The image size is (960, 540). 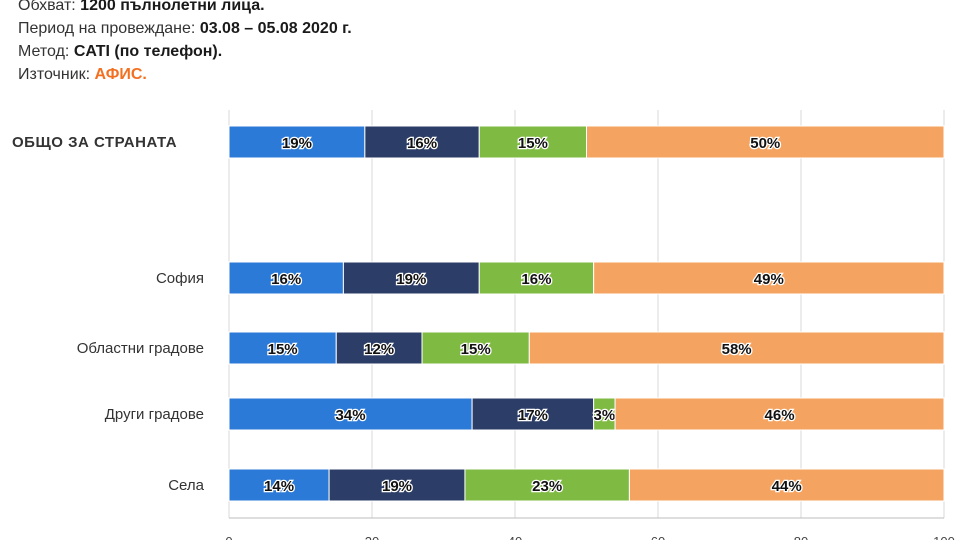 I want to click on category-label: Областни градове, so click(x=140, y=348).